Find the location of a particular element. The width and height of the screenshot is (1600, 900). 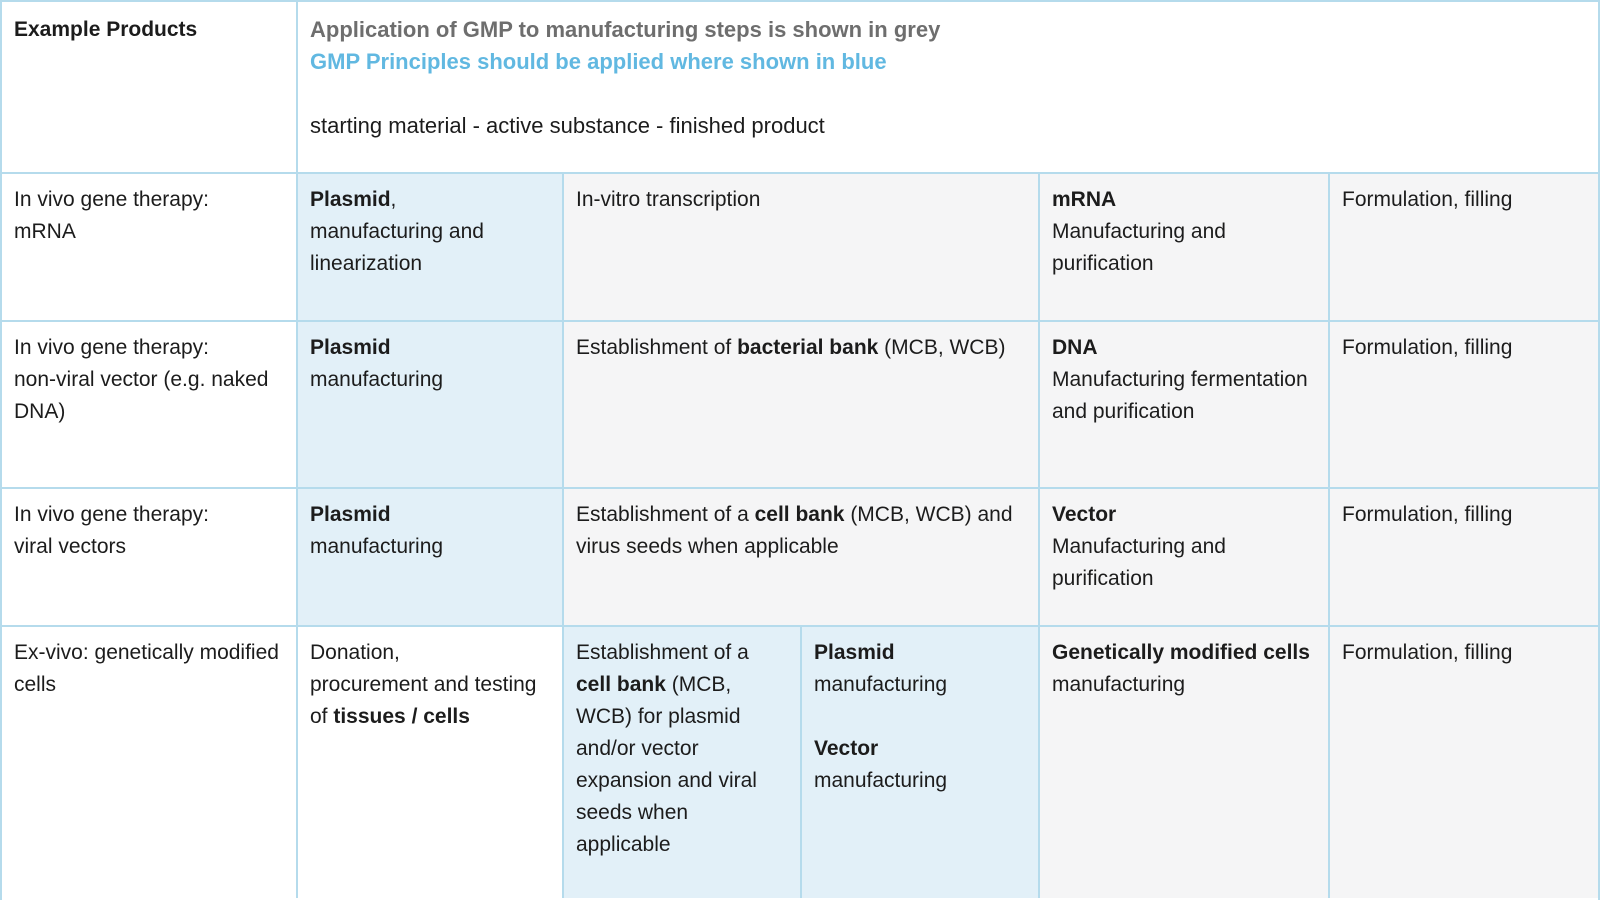

step-cell: mRNA Manufacturing and purification is located at coordinates (1183, 247).